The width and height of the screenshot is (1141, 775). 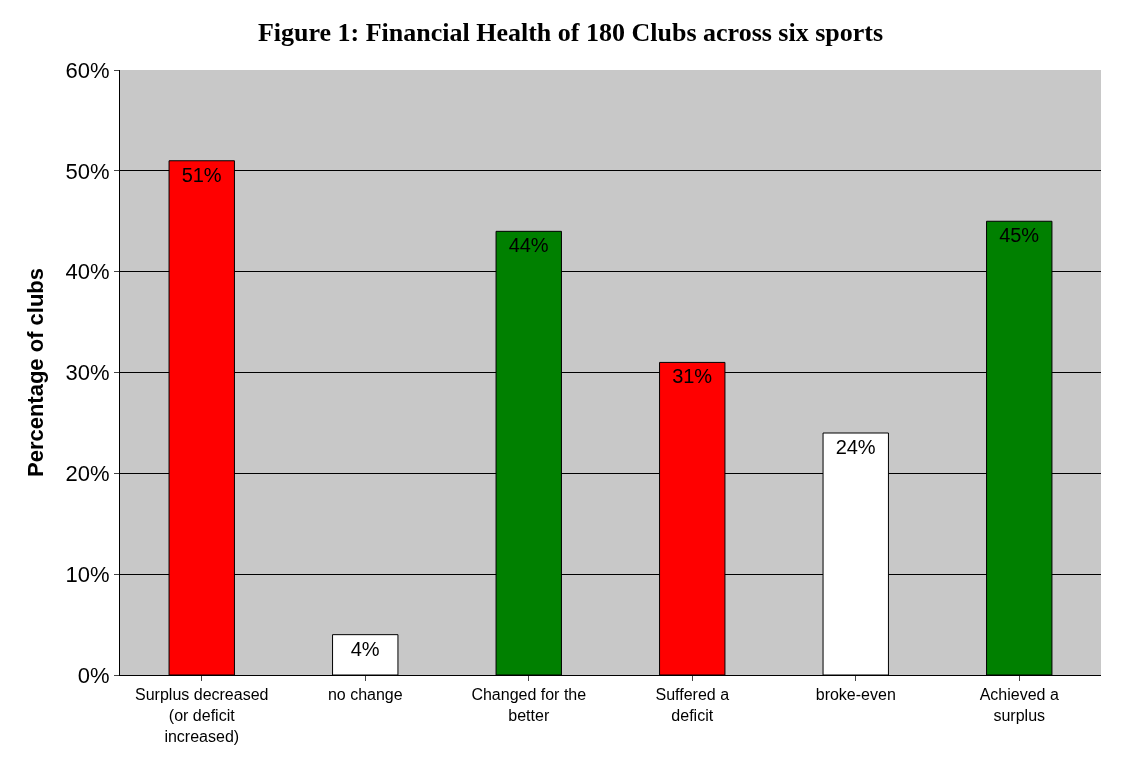 What do you see at coordinates (87, 272) in the screenshot?
I see `y-tick-label: 40%` at bounding box center [87, 272].